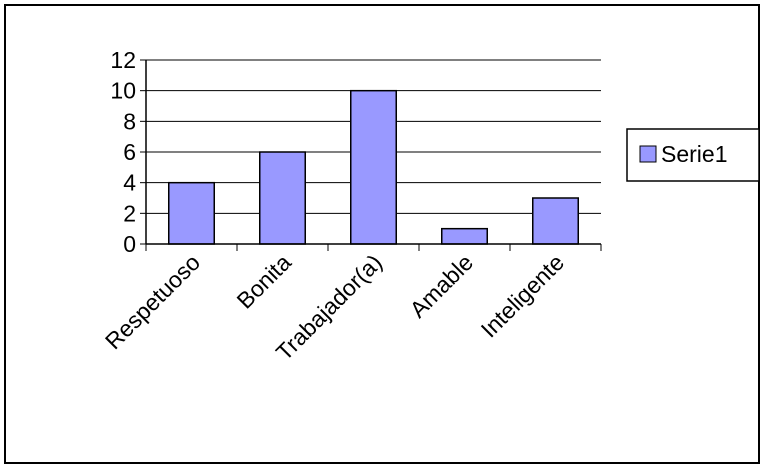 The image size is (766, 466). I want to click on y-tick-label: 0, so click(129, 244).